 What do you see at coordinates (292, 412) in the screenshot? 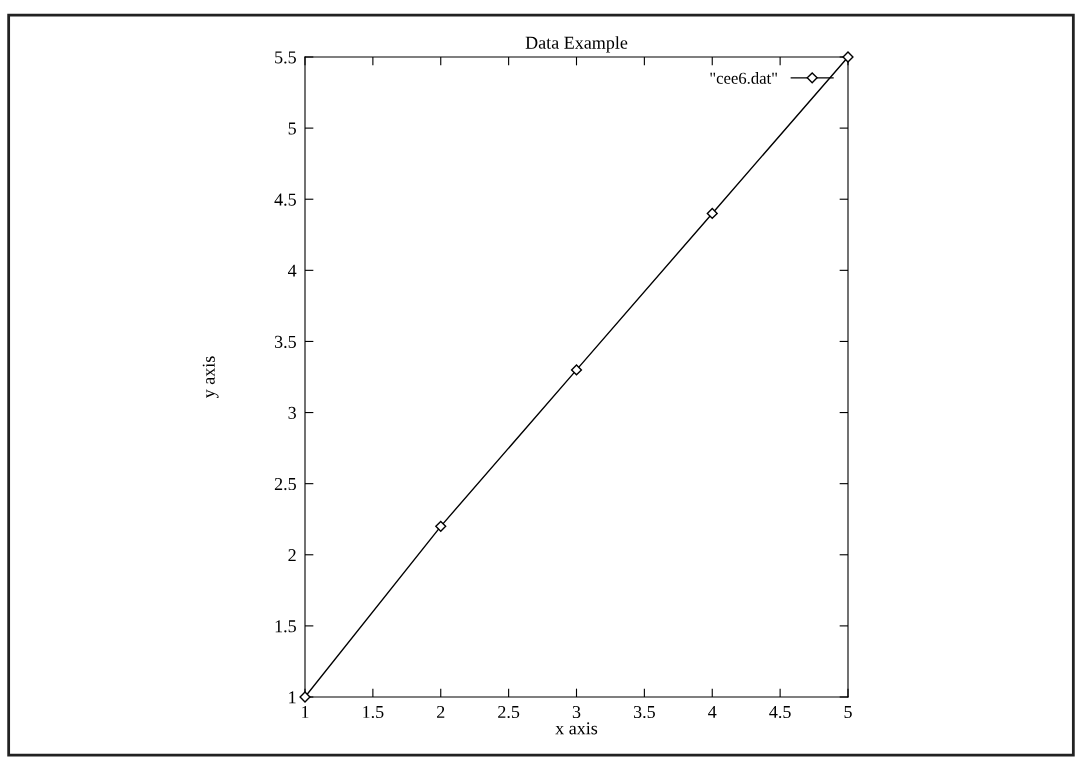
I see `y-tick-label: 3` at bounding box center [292, 412].